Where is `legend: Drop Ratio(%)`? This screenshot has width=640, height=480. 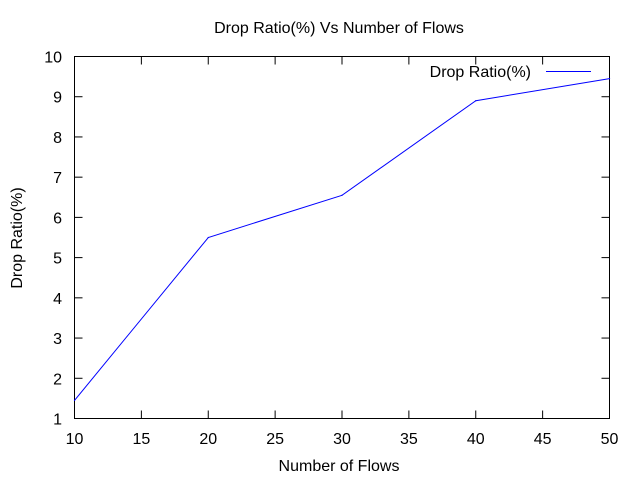 legend: Drop Ratio(%) is located at coordinates (510, 72).